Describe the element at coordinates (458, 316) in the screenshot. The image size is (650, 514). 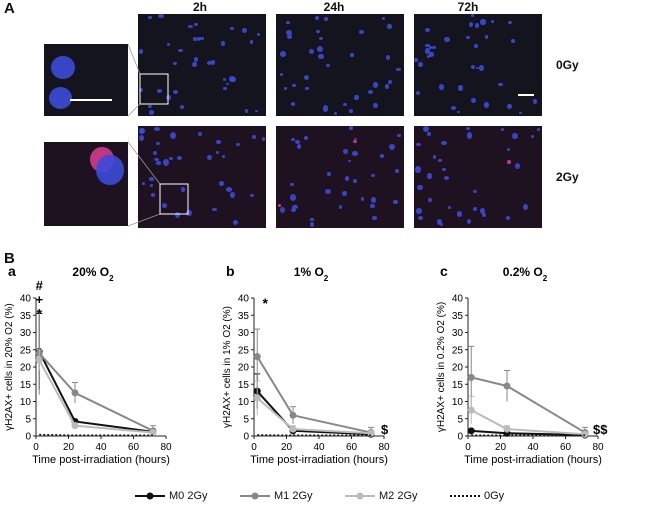
I see `y-tick-label: 35` at that location.